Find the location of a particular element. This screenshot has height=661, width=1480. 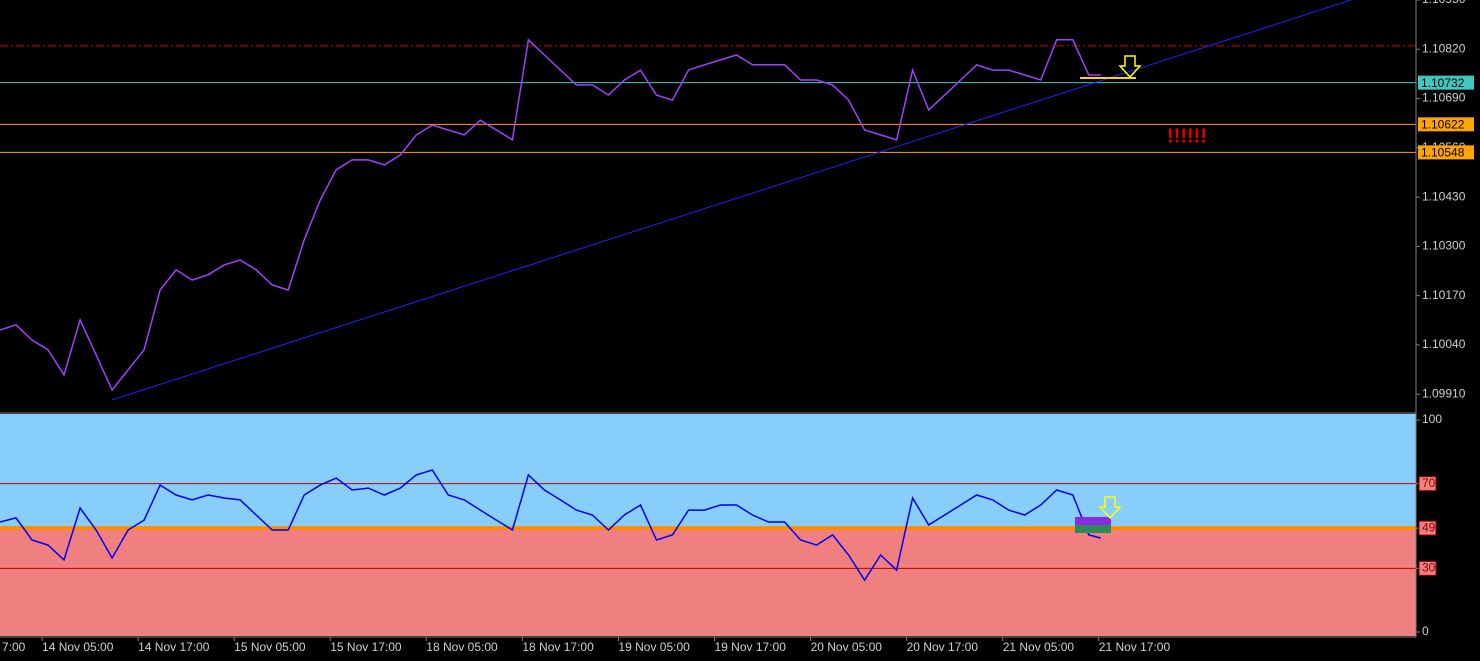

y-tick-label: 0 is located at coordinates (1425, 631).